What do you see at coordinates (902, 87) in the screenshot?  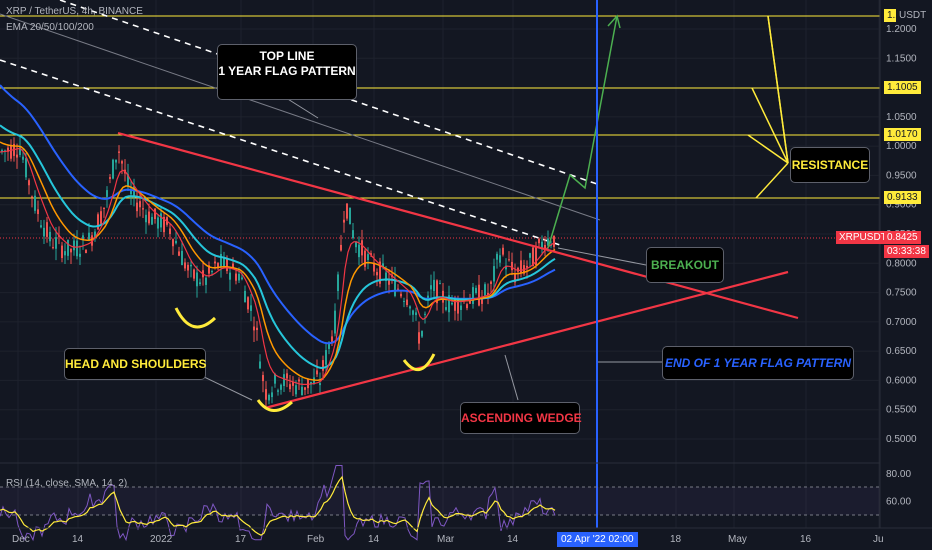 I see `resistance-tag-2: 1.1005` at bounding box center [902, 87].